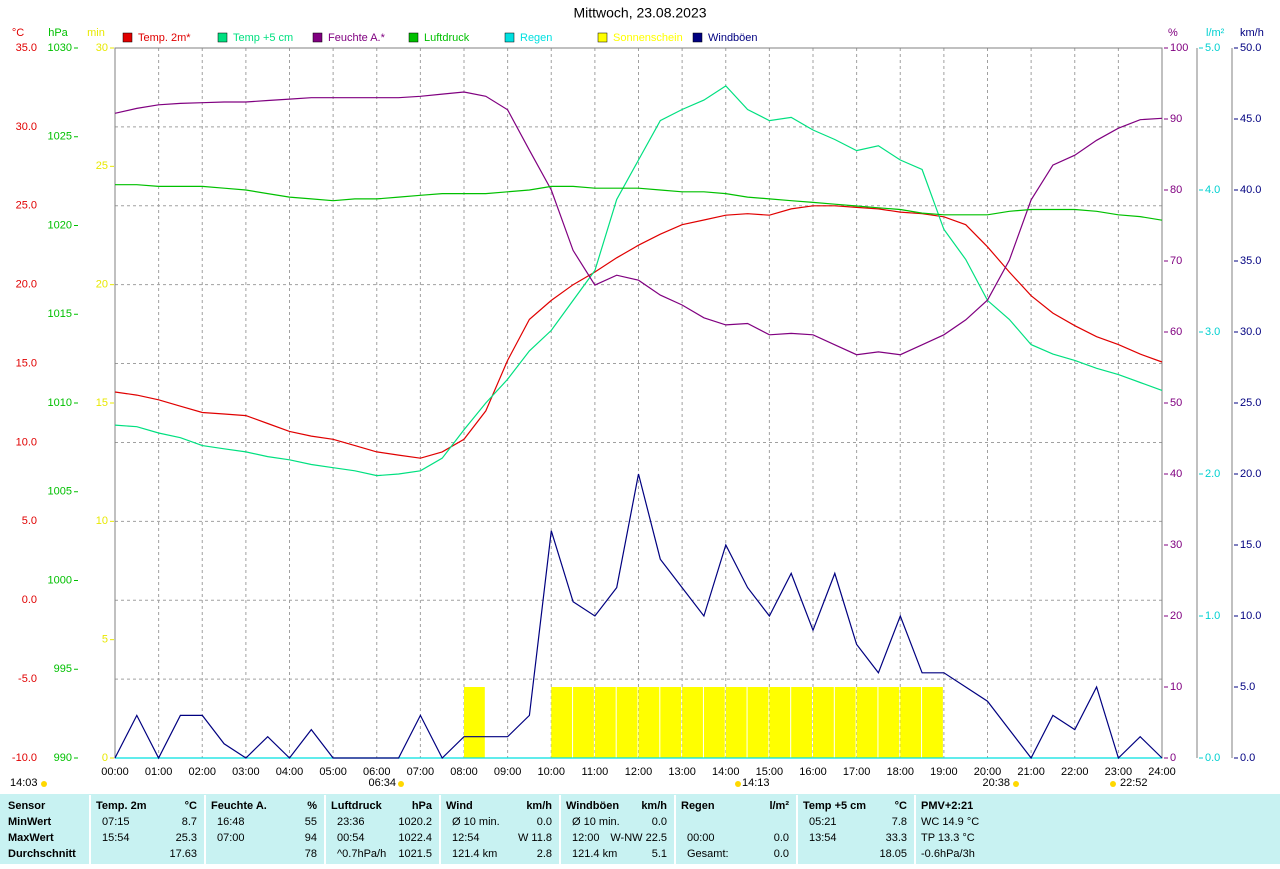 This screenshot has width=1280, height=869. What do you see at coordinates (191, 806) in the screenshot?
I see `table-unit: °C` at bounding box center [191, 806].